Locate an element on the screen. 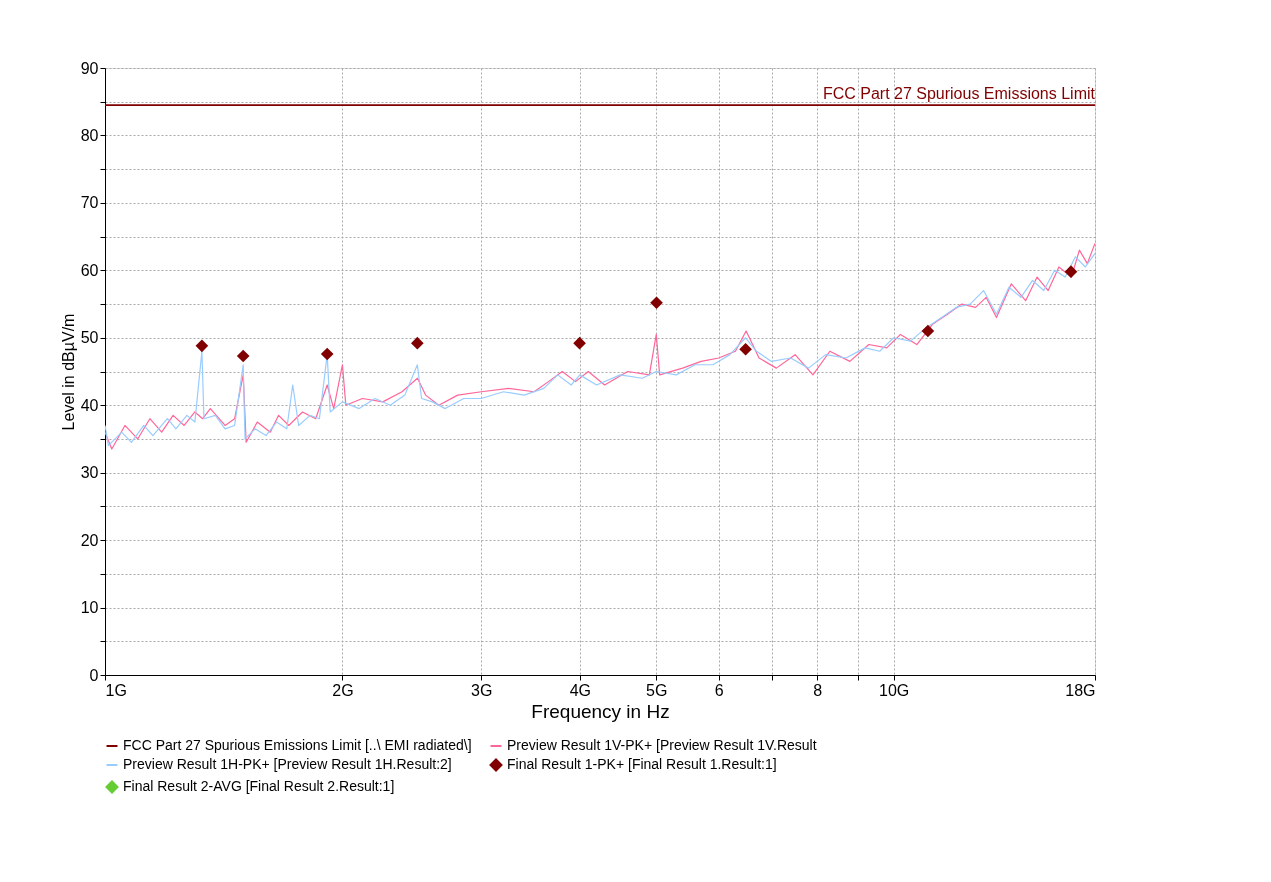 The image size is (1271, 882). x-tick-label: 4G is located at coordinates (580, 690).